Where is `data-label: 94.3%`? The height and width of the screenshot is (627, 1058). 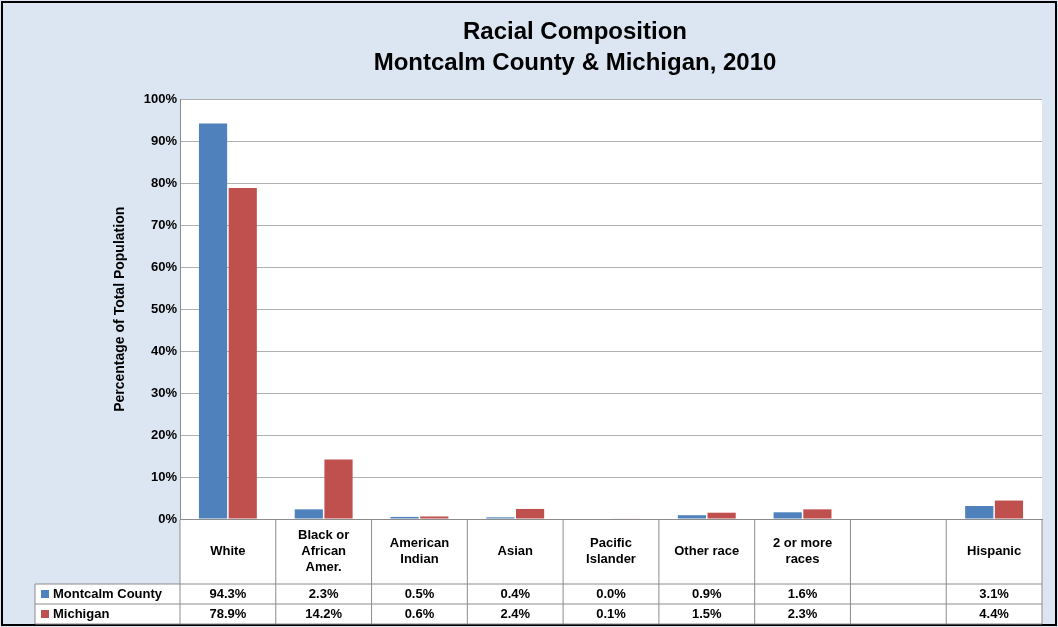 data-label: 94.3% is located at coordinates (228, 593).